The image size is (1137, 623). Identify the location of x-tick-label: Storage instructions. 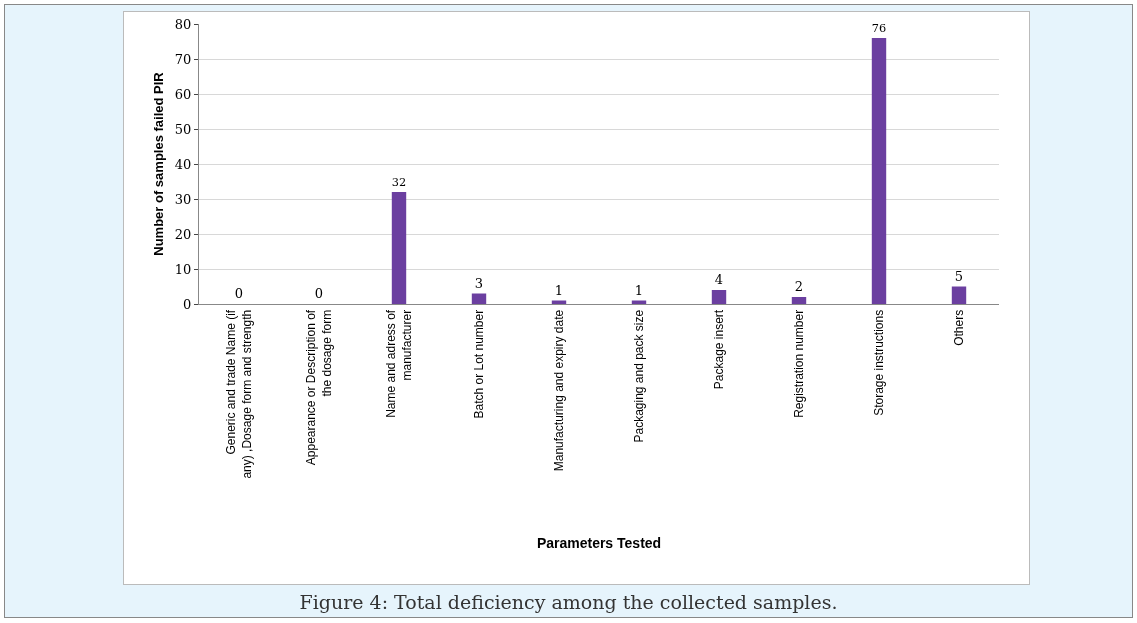
(878, 362).